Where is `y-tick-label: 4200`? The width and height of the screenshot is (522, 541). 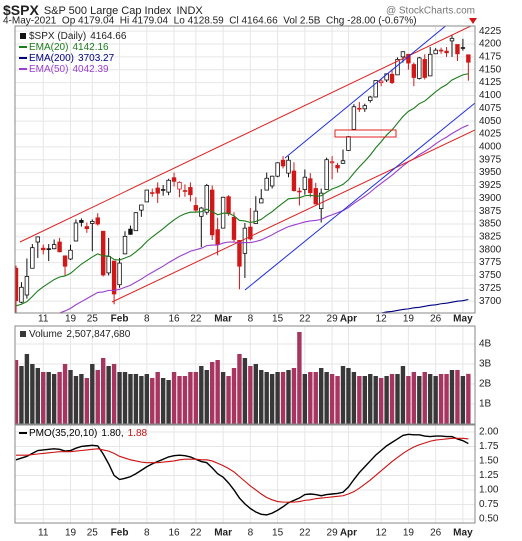 y-tick-label: 4200 is located at coordinates (490, 44).